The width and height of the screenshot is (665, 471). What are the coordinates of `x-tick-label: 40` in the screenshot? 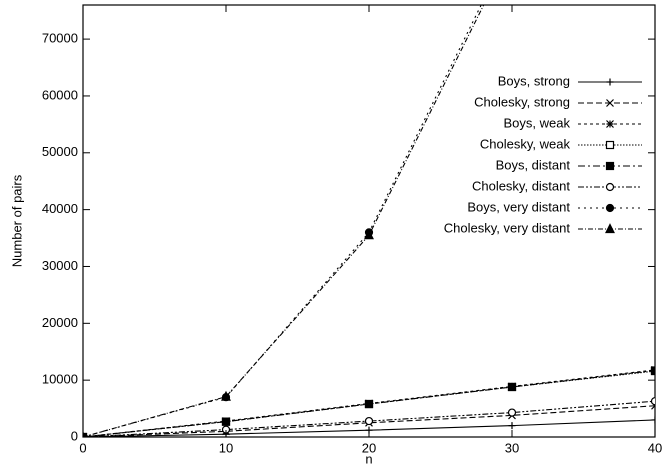 It's located at (655, 447).